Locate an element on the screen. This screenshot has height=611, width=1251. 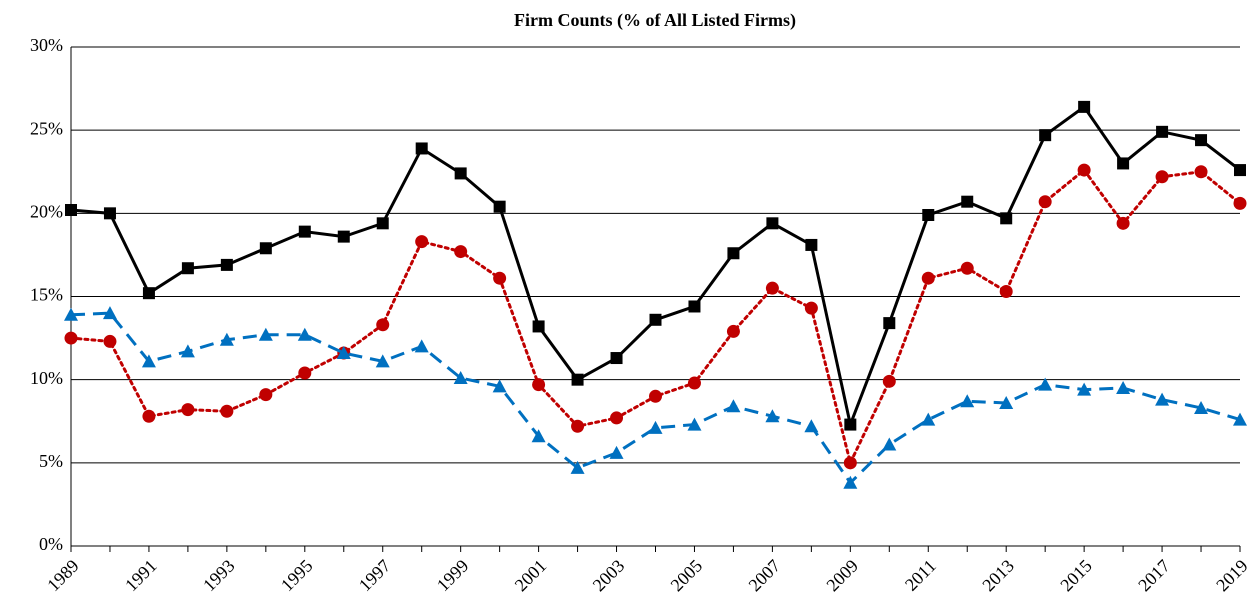
x-tick-label: 2009 is located at coordinates (842, 576).